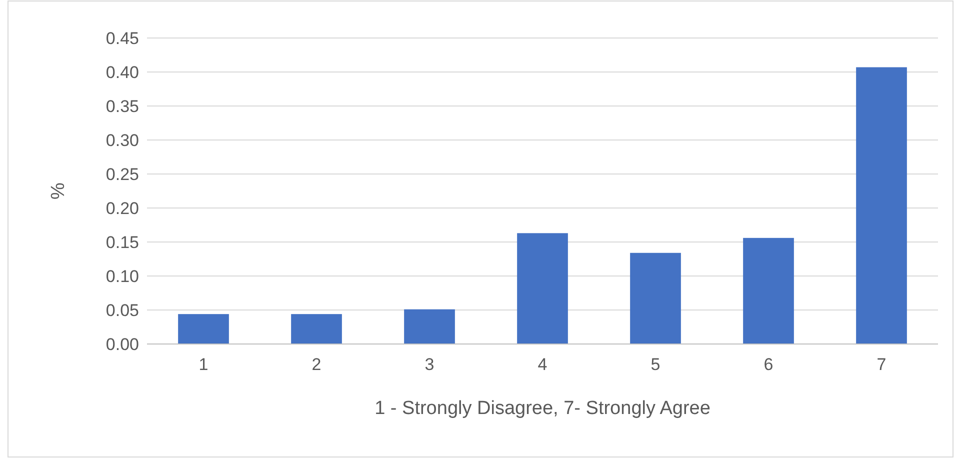 The height and width of the screenshot is (459, 955). I want to click on x-tick-label: 3, so click(429, 364).